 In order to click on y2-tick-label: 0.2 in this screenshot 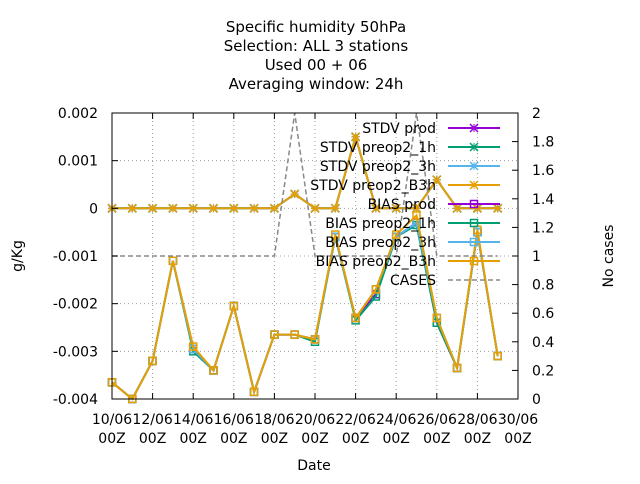, I will do `click(543, 371)`.